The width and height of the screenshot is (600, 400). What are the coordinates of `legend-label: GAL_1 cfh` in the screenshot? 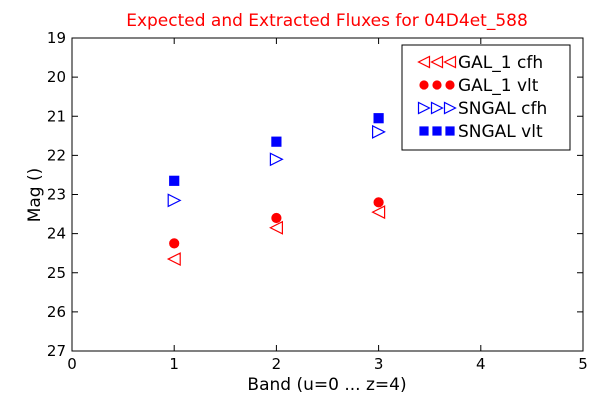 It's located at (500, 63).